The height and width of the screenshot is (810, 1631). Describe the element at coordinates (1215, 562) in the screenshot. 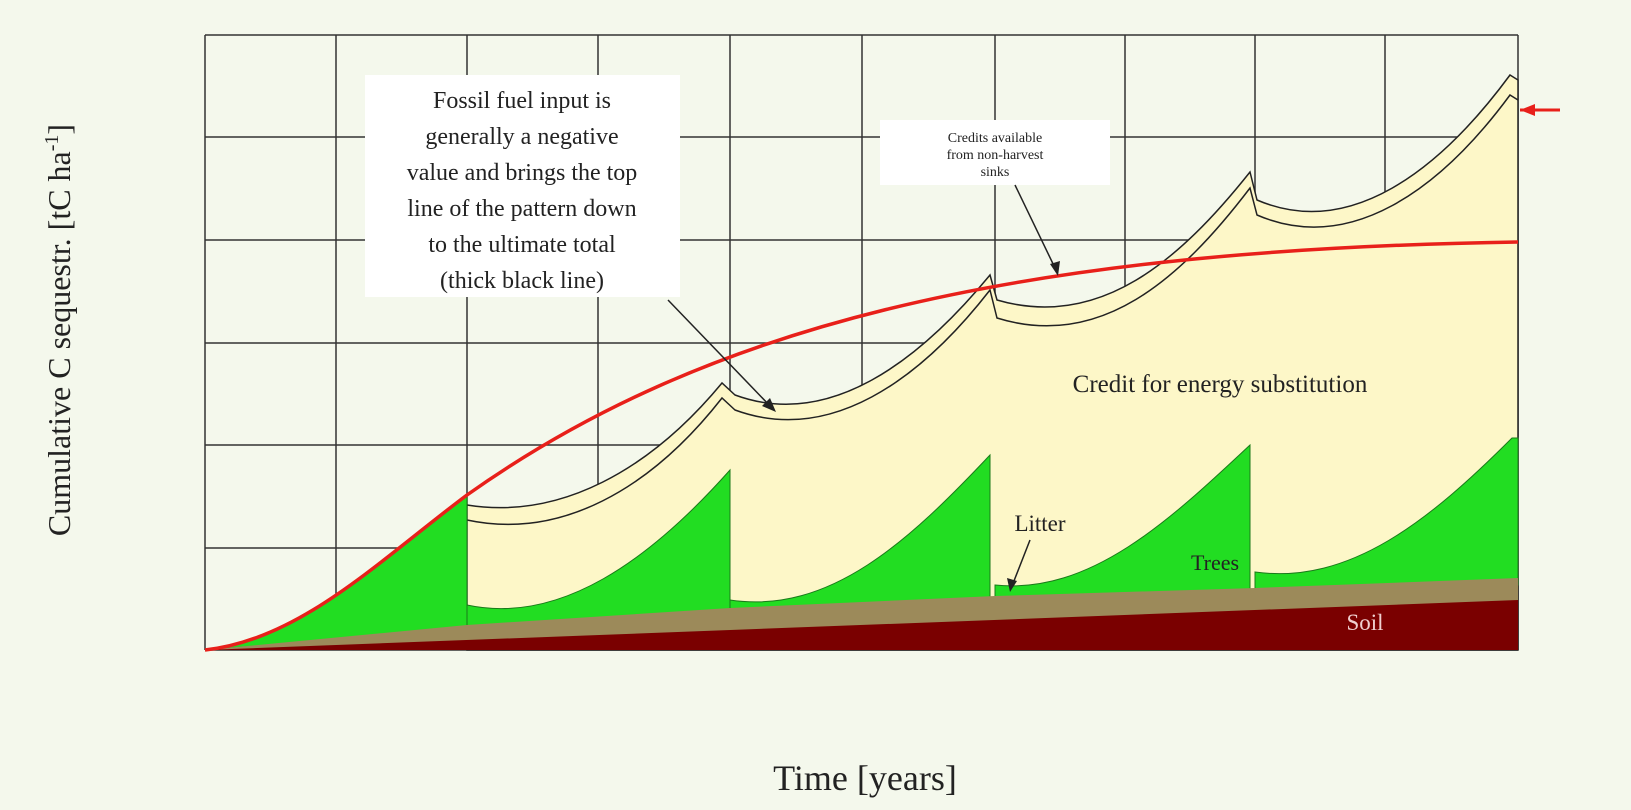

I see `trees-label: Trees` at that location.